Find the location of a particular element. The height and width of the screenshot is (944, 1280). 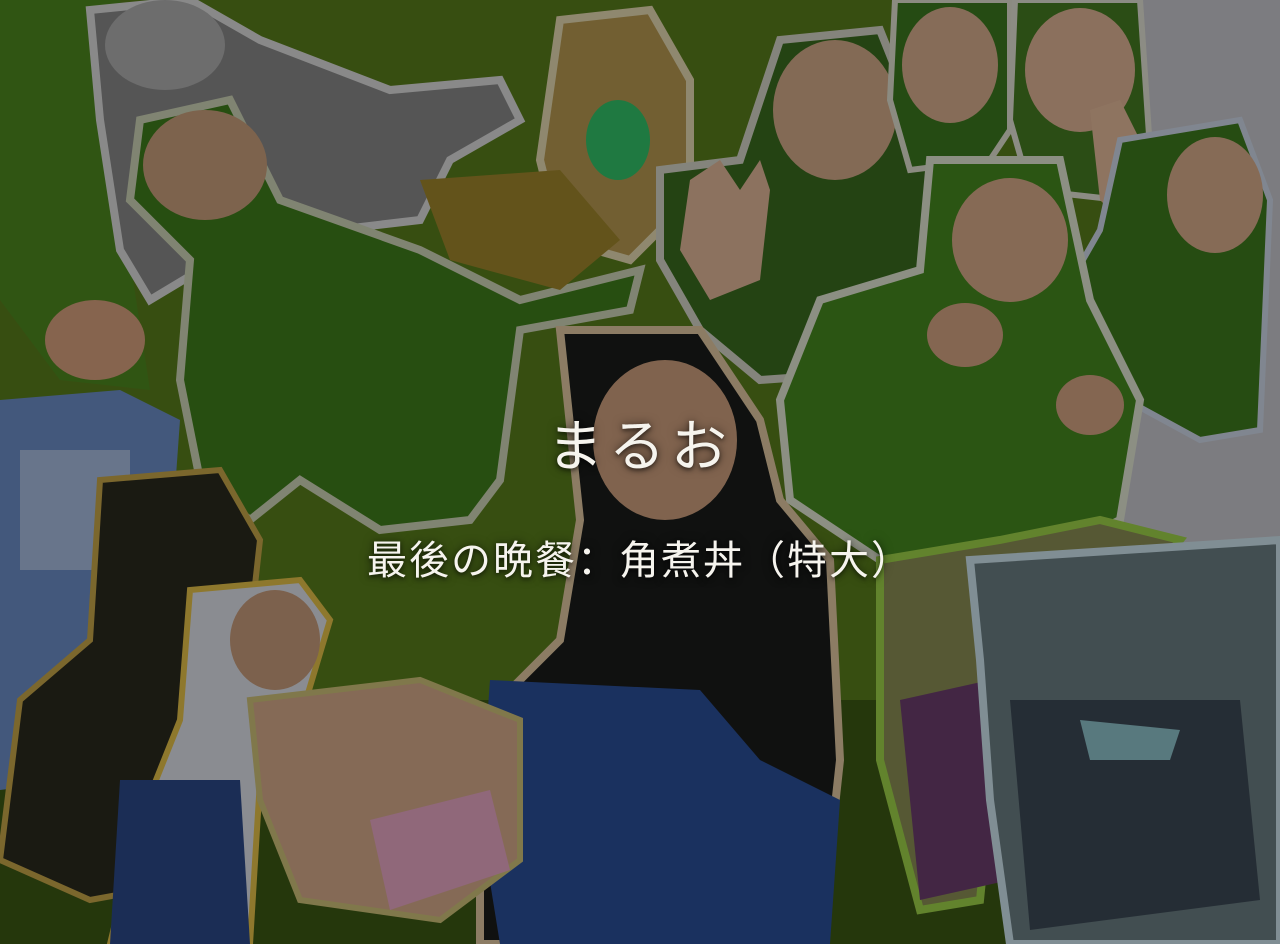

collage-photo-glasses-face is located at coordinates (275, 640).